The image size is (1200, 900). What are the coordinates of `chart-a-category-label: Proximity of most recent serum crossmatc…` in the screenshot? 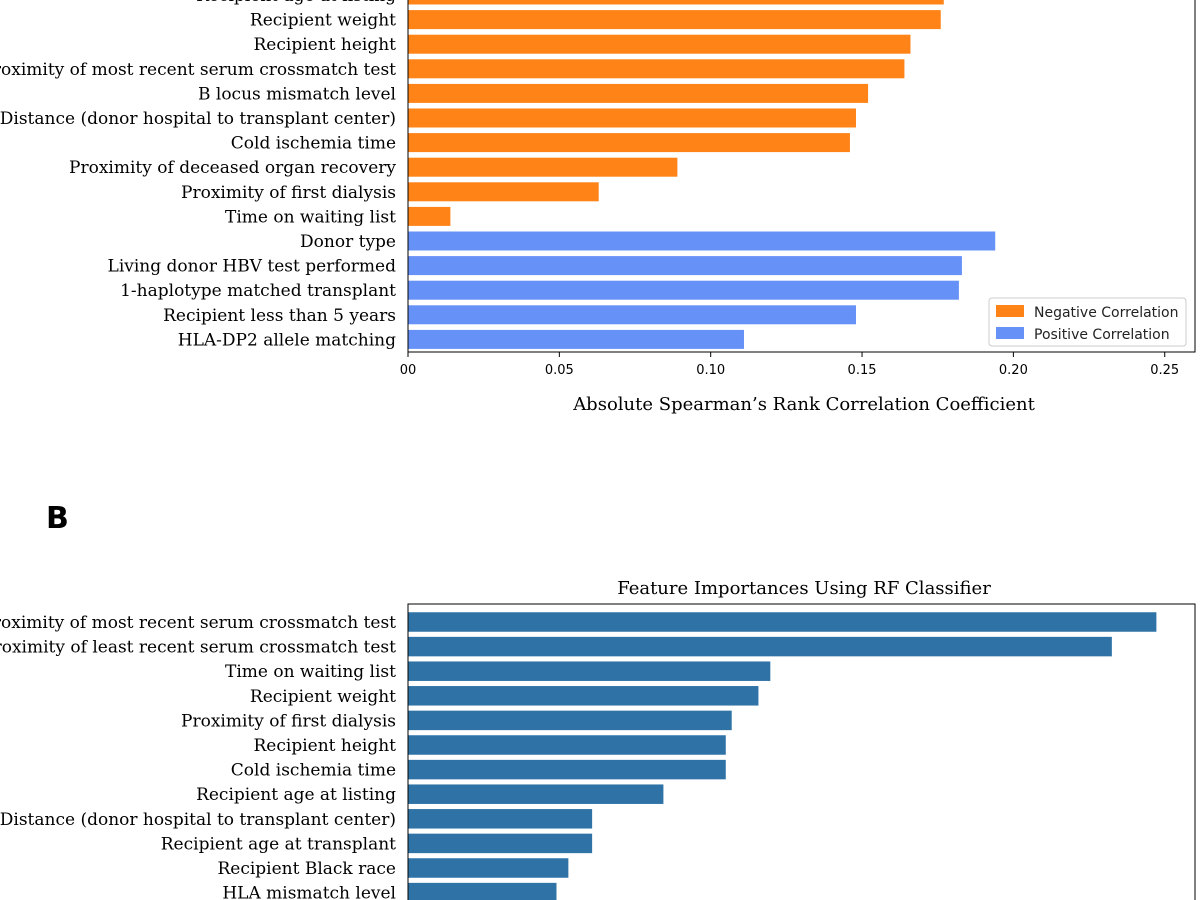 It's located at (198, 70).